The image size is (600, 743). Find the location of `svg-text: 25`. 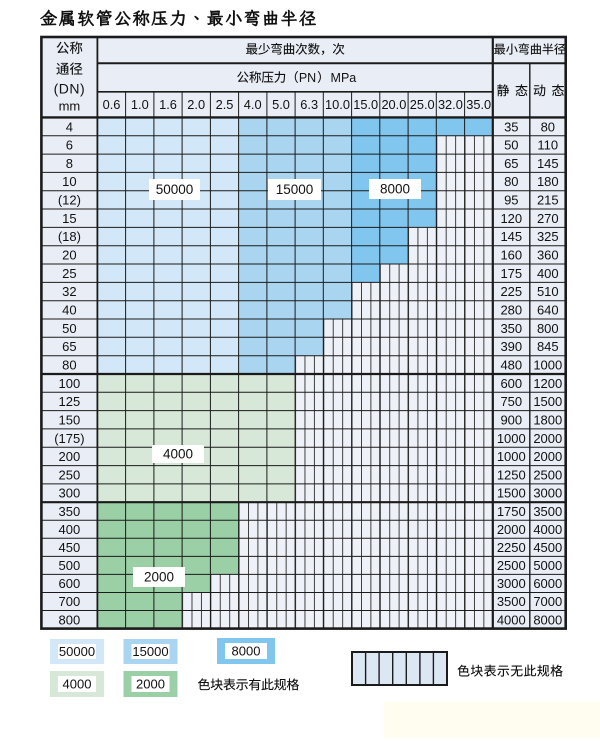

svg-text: 25 is located at coordinates (69, 273).